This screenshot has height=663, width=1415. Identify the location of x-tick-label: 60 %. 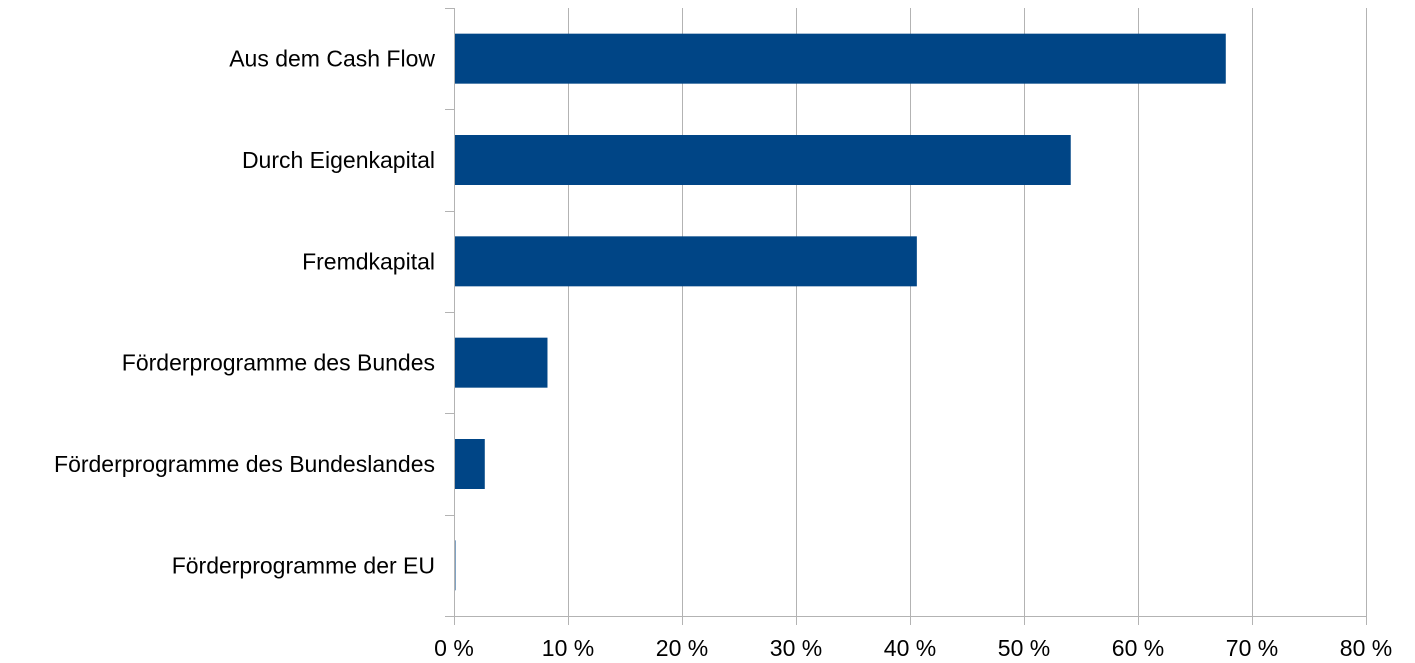
(1138, 648).